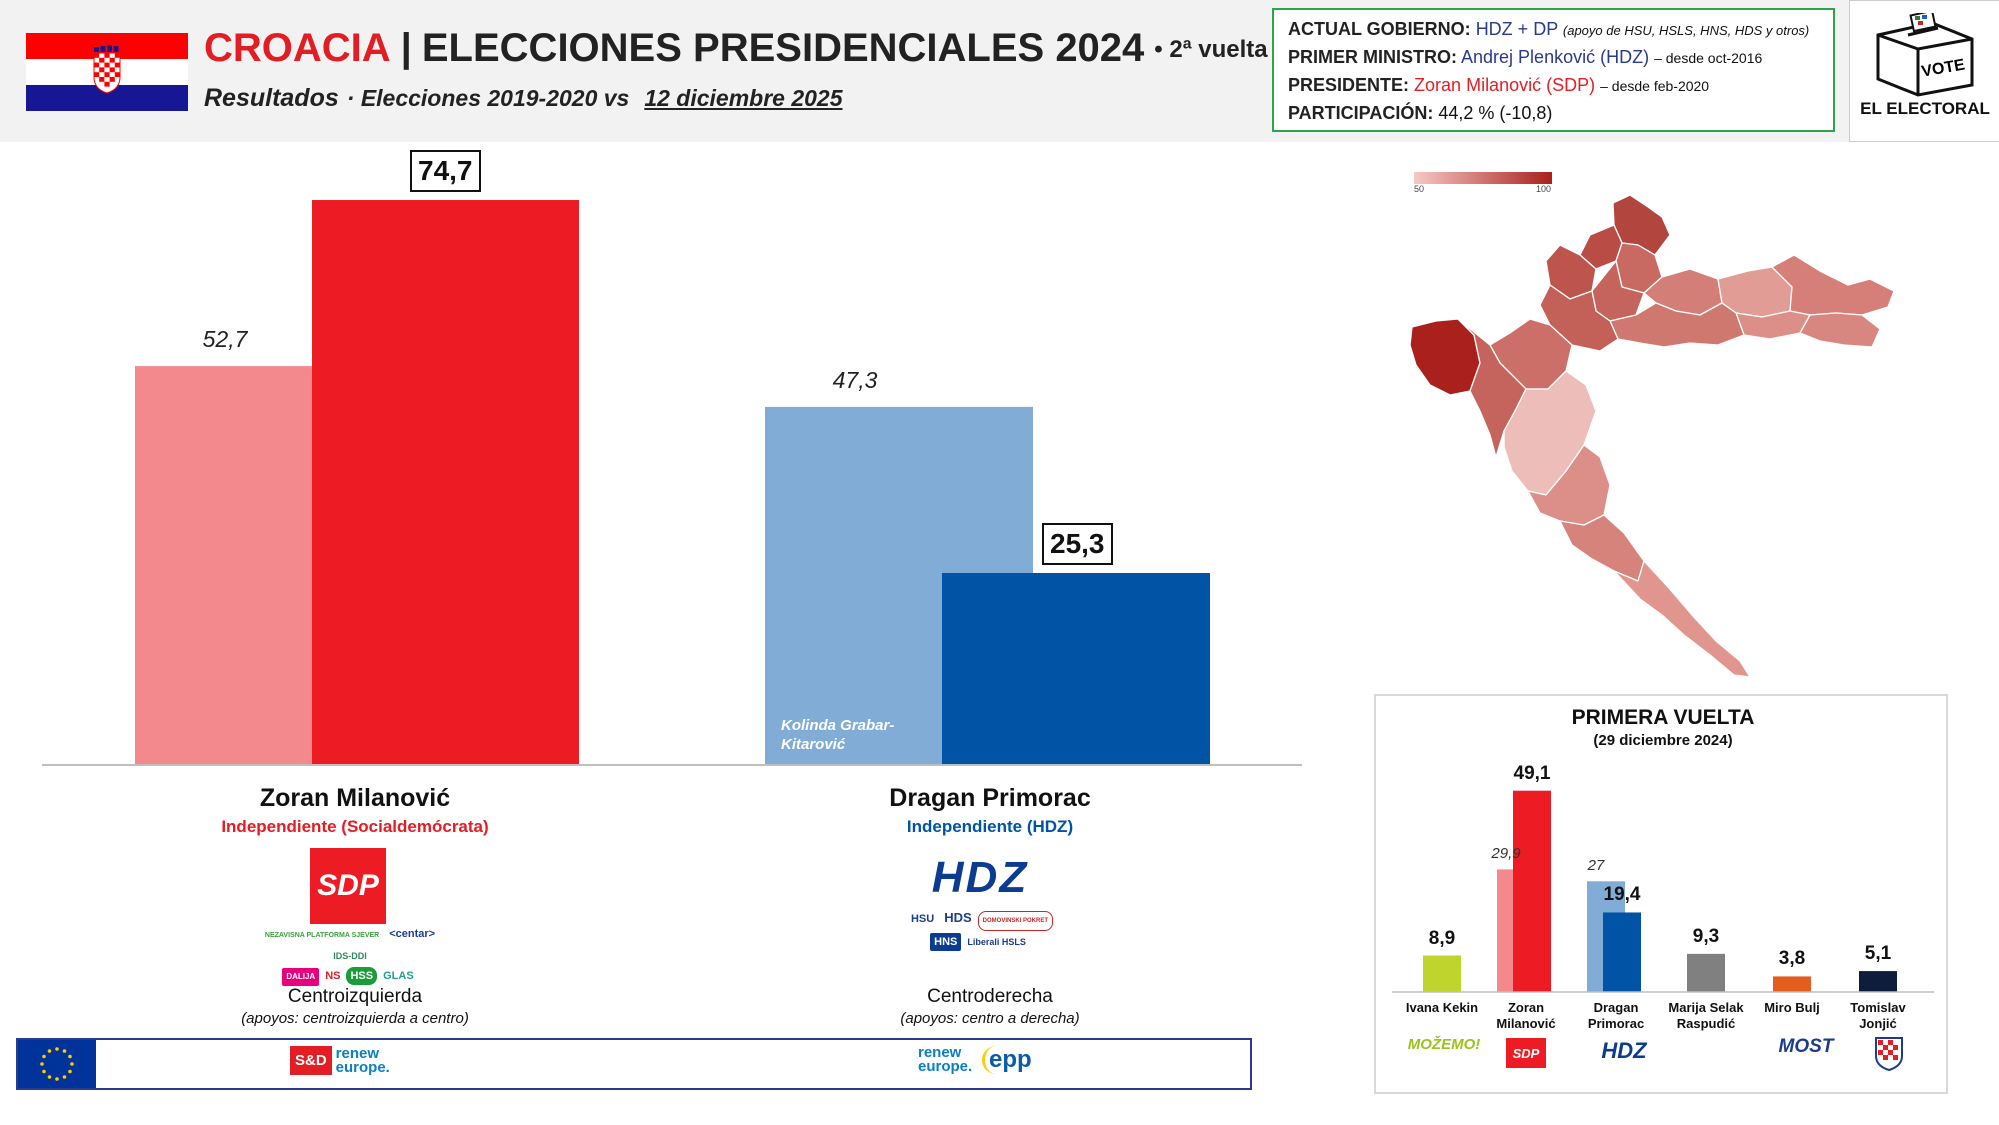 Image resolution: width=1999 pixels, height=1125 pixels. I want to click on gov-value: HDZ + DP, so click(1516, 29).